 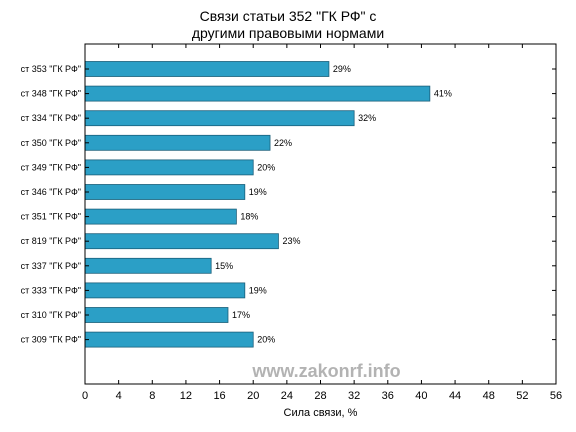 What do you see at coordinates (249, 217) in the screenshot?
I see `value-label: 18%` at bounding box center [249, 217].